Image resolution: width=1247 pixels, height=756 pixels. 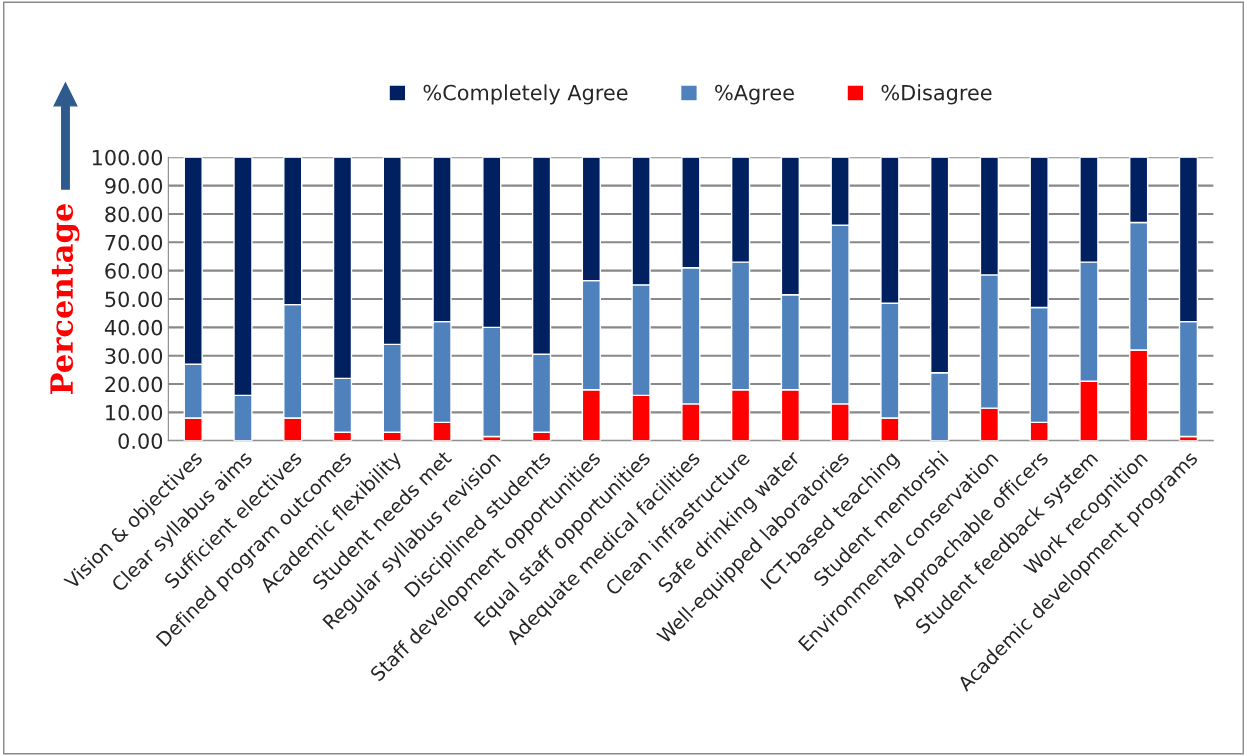 I want to click on y-tick-label: 90.00, so click(x=134, y=186).